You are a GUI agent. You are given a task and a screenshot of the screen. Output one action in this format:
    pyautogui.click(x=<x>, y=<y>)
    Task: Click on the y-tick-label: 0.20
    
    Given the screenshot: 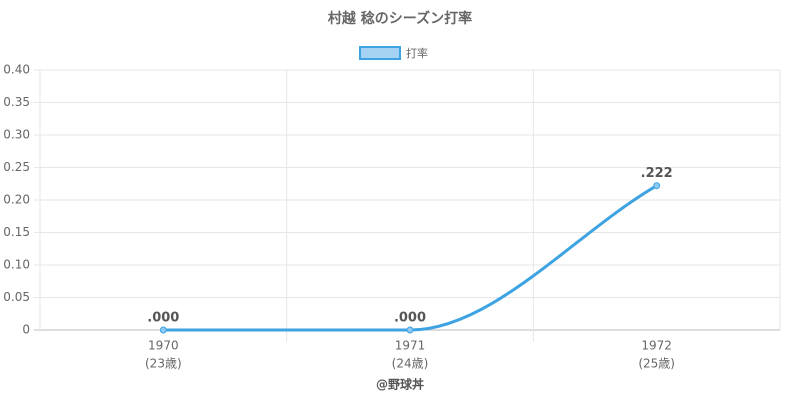 What is the action you would take?
    pyautogui.click(x=16, y=200)
    